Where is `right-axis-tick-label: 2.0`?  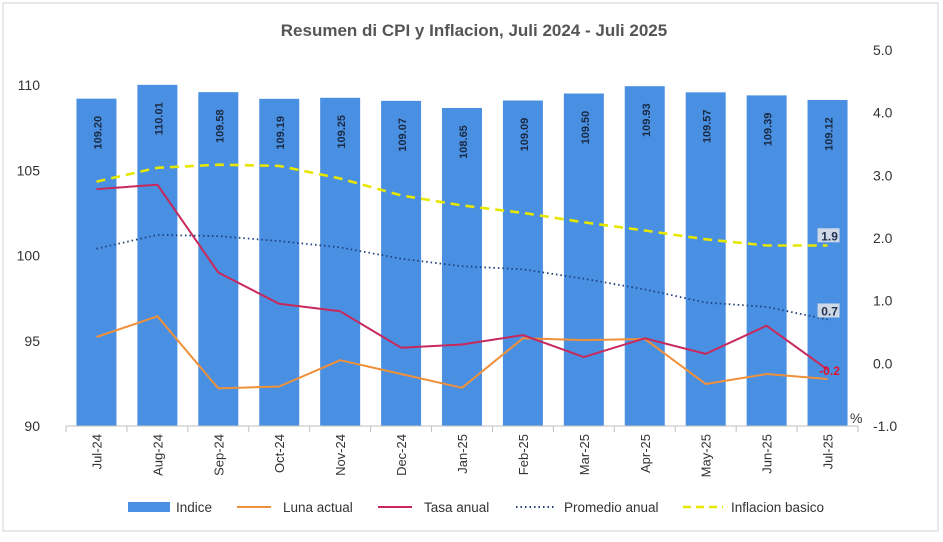
right-axis-tick-label: 2.0 is located at coordinates (883, 238).